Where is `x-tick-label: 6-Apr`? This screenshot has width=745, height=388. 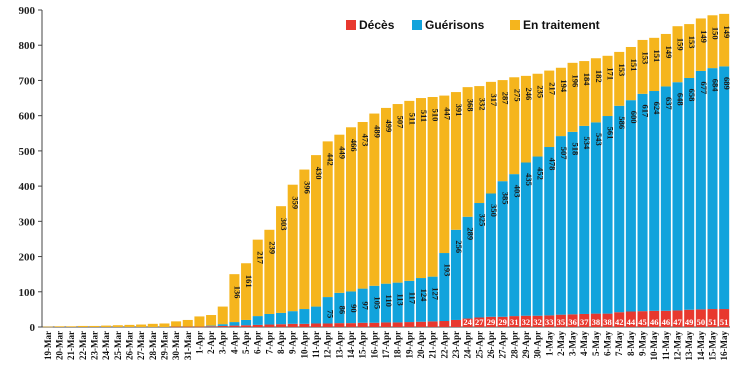 x-tick-label: 6-Apr is located at coordinates (258, 342).